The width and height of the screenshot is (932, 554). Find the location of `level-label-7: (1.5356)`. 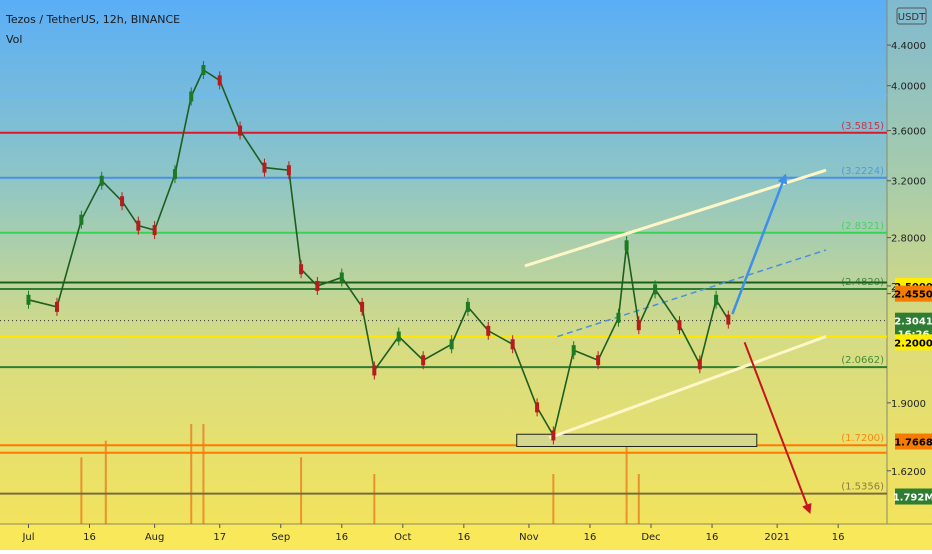

level-label-7: (1.5356) is located at coordinates (862, 487).